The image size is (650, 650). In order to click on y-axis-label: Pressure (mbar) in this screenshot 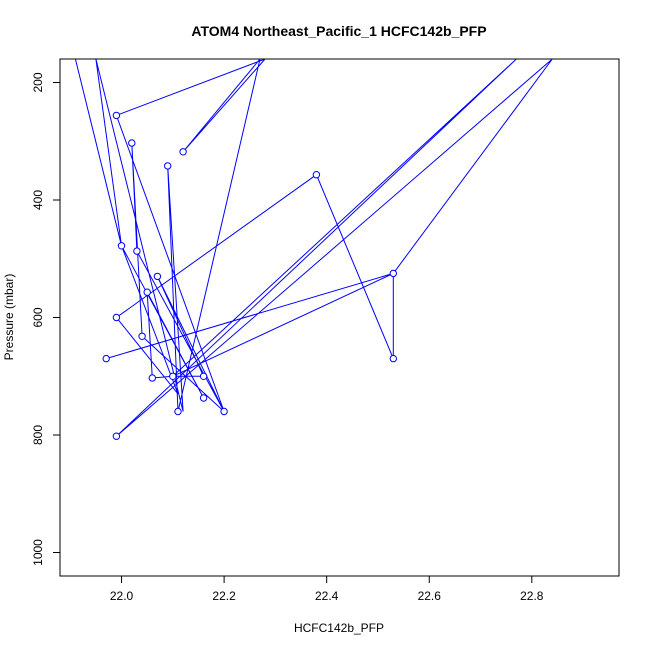, I will do `click(9, 317)`.